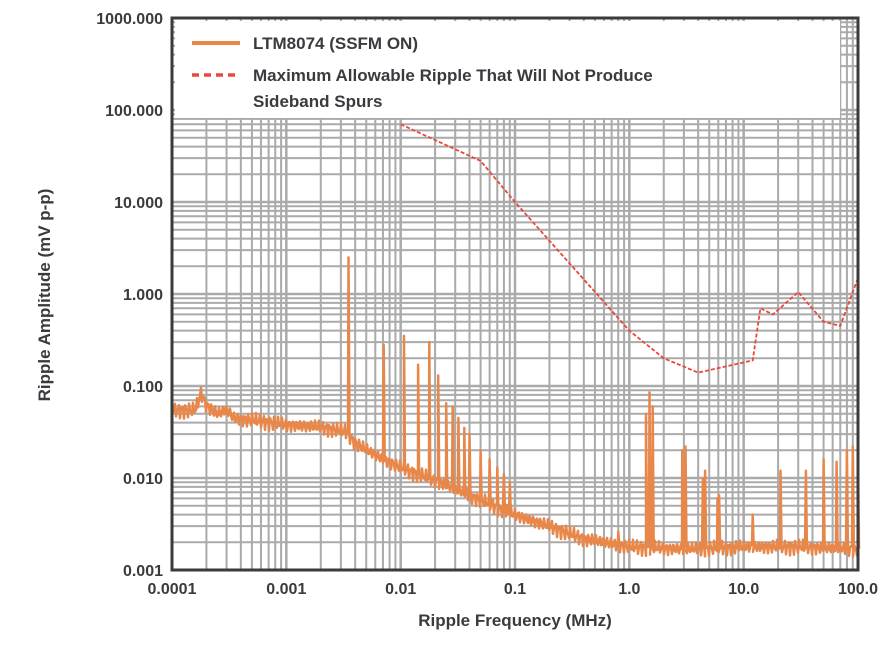 This screenshot has height=652, width=896. What do you see at coordinates (143, 479) in the screenshot?
I see `y-tick-label: 0.010` at bounding box center [143, 479].